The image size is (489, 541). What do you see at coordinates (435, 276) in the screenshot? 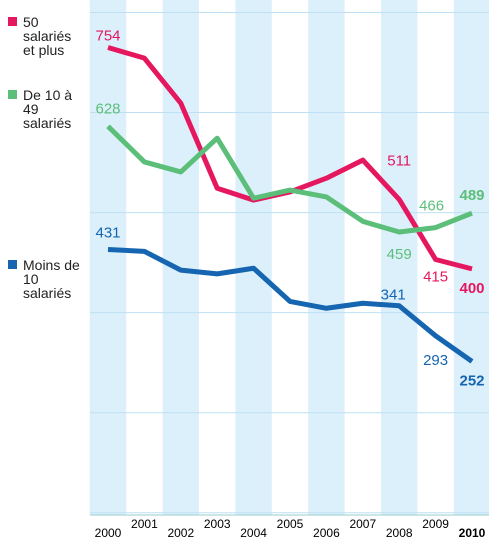
I see `data-label: 415` at bounding box center [435, 276].